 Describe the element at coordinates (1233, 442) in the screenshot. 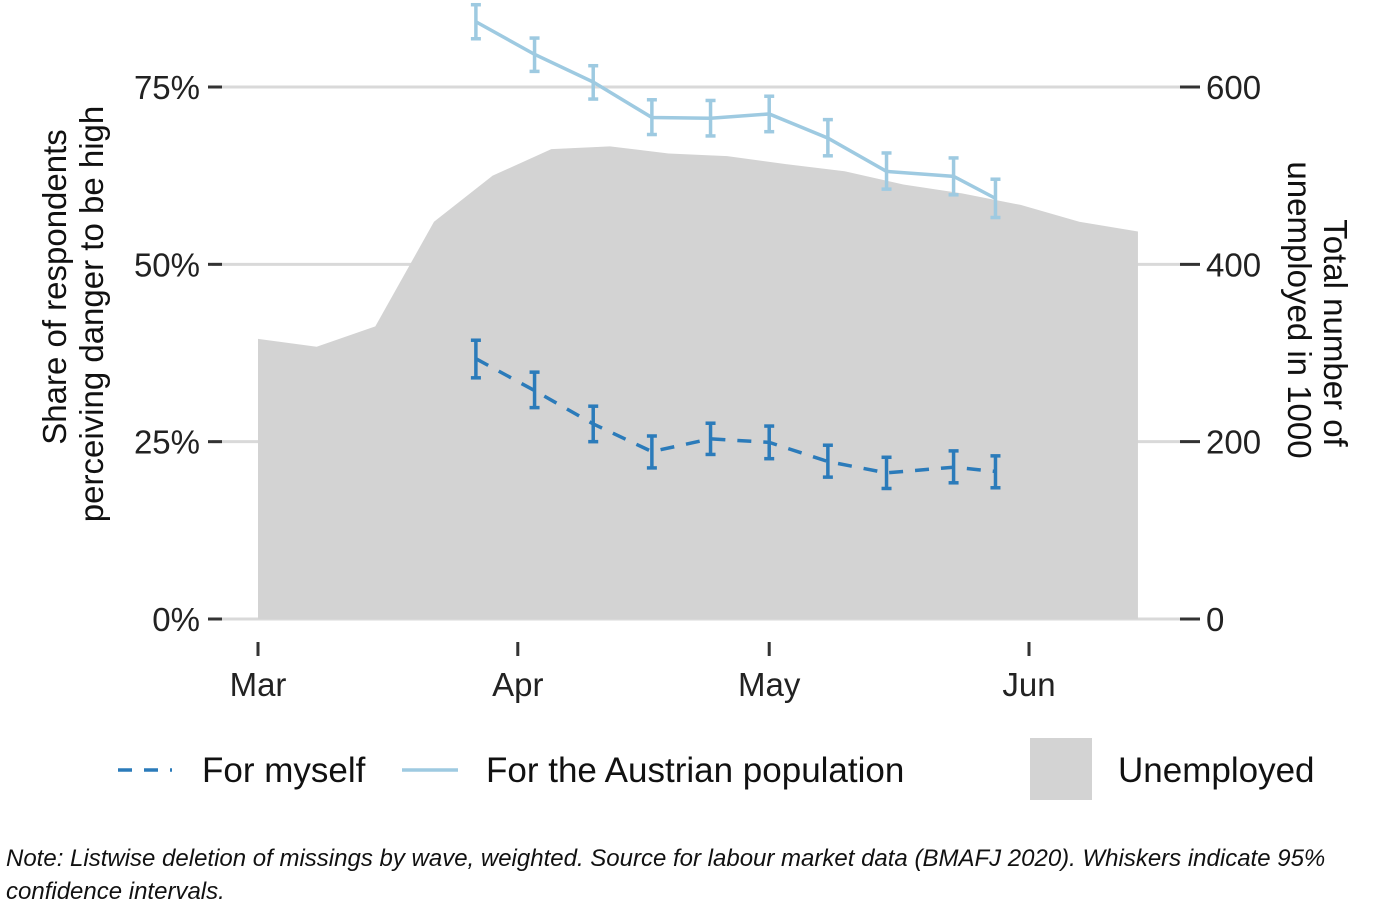

I see `right-axis-tick-label: 200` at that location.